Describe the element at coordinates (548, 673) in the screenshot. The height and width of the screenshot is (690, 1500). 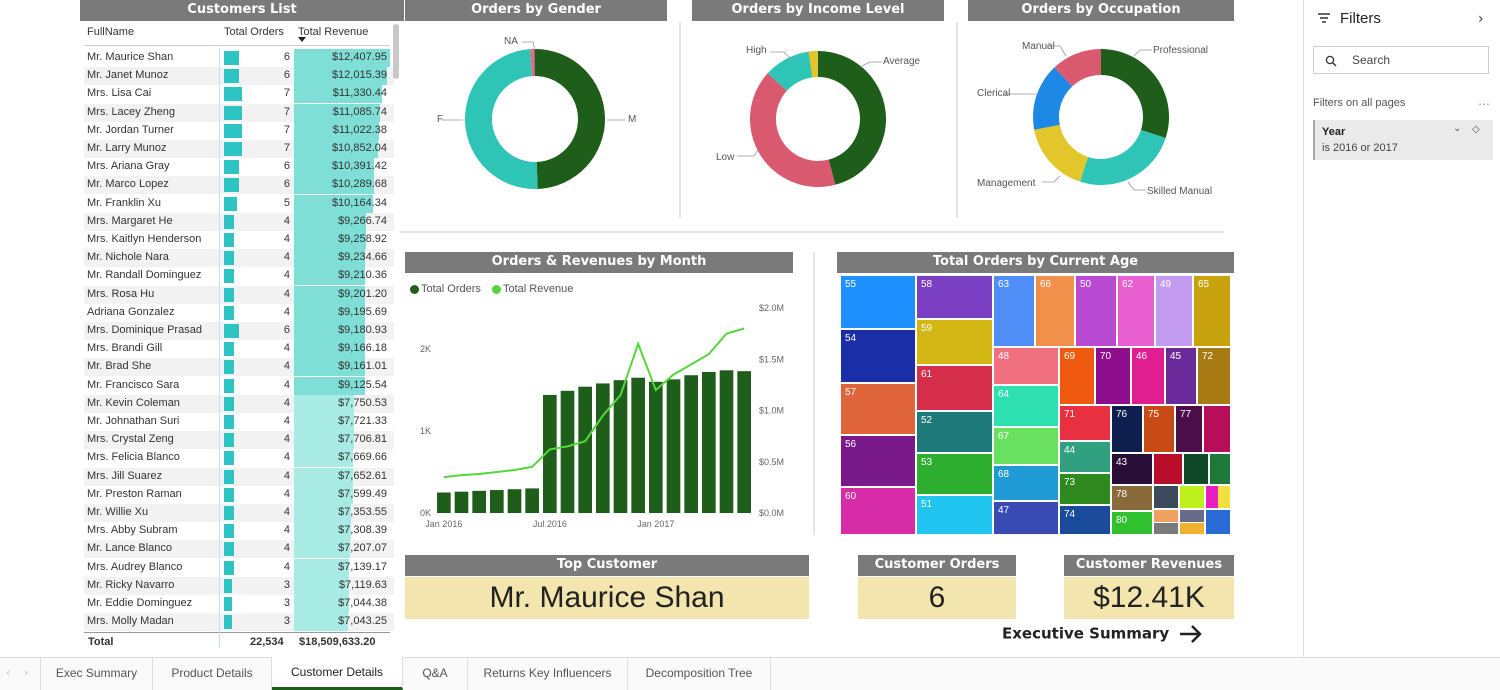
I see `tab-returns-key-influencers: Returns Key Influencers` at that location.